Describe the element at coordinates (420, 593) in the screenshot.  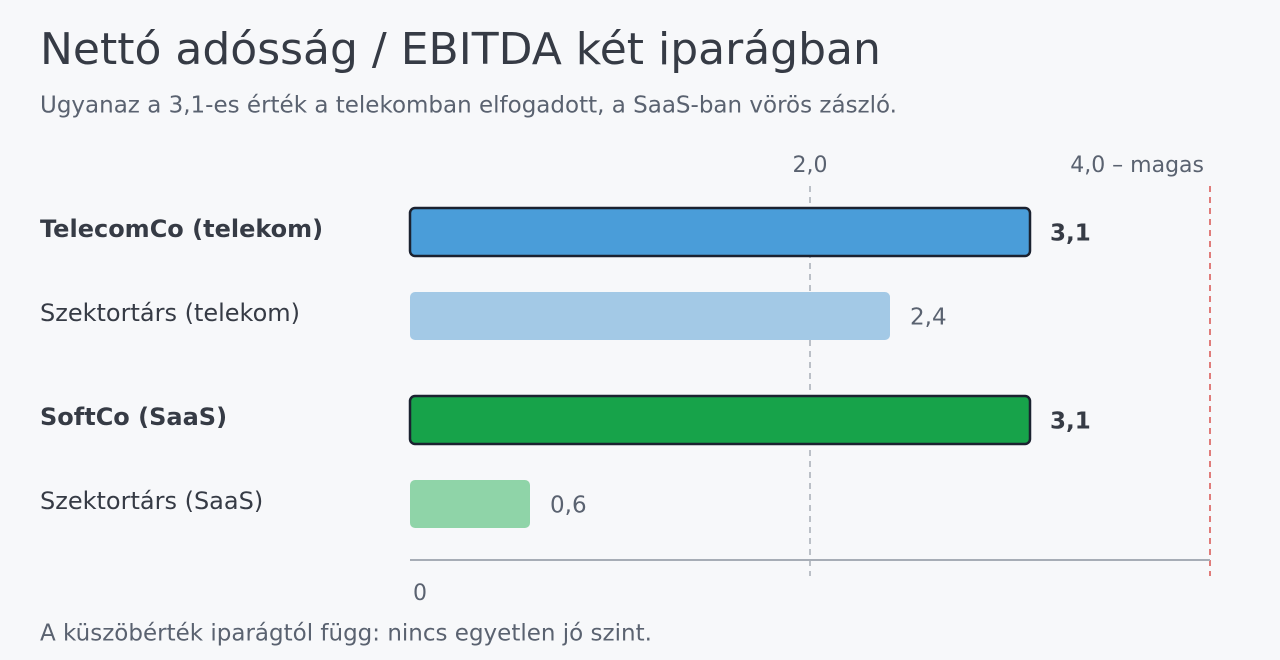
I see `x-tick-label: 0` at that location.